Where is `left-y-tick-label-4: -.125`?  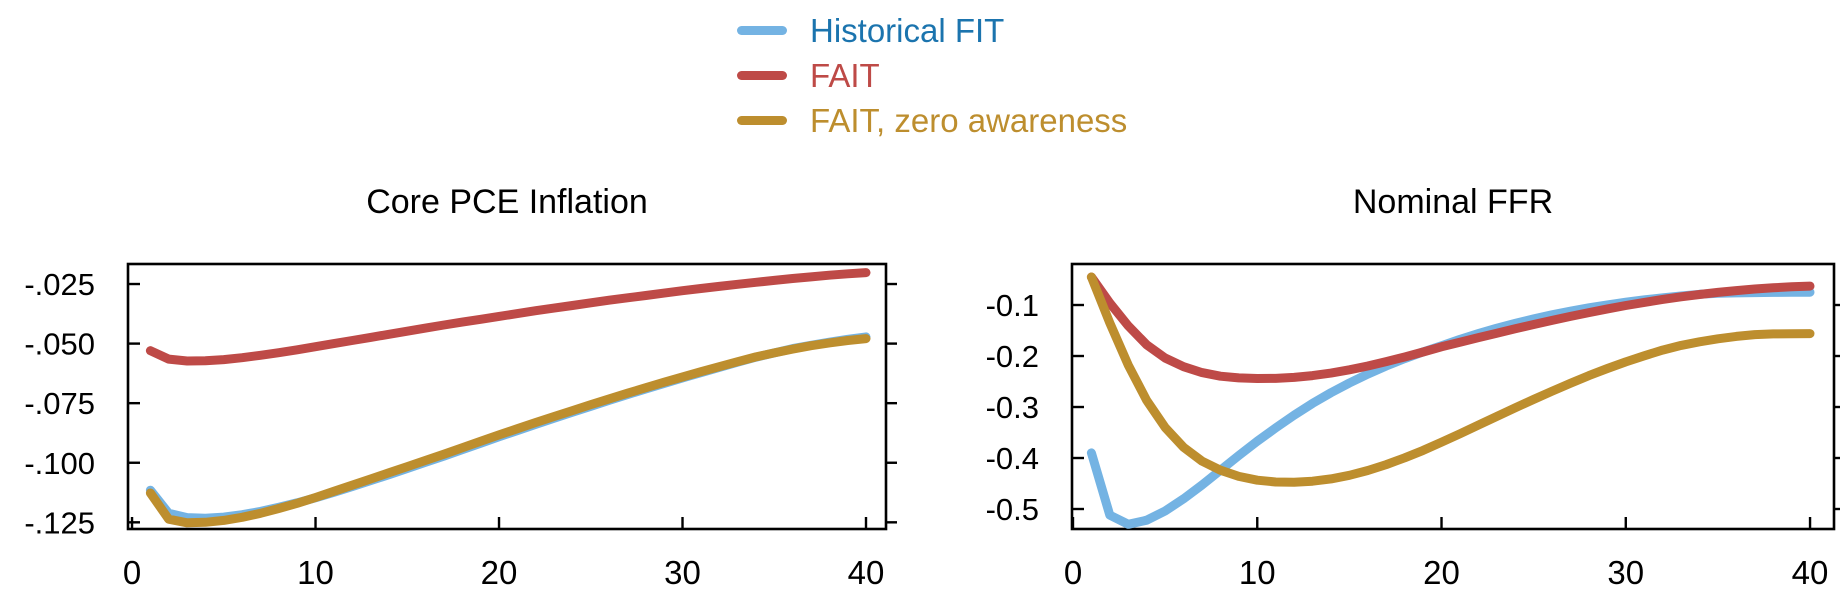
left-y-tick-label-4: -.125 is located at coordinates (59, 522).